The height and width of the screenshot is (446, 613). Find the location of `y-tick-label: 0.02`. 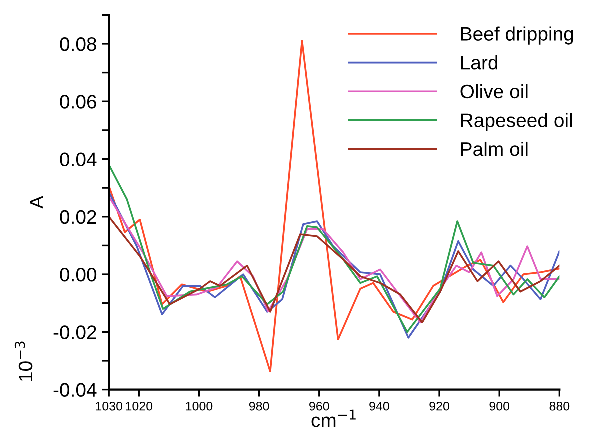

y-tick-label: 0.02 is located at coordinates (78, 217).